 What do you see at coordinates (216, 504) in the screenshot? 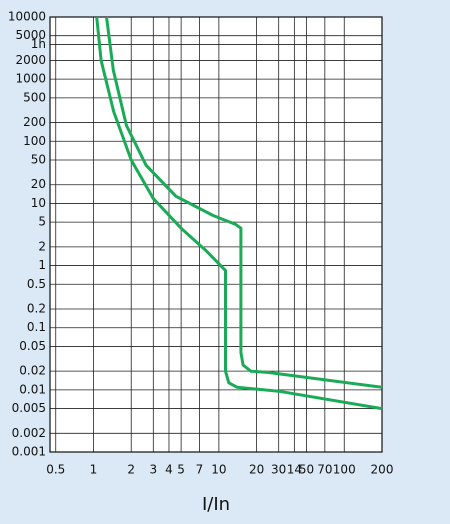
I see `x-axis-title: I/In` at bounding box center [216, 504].